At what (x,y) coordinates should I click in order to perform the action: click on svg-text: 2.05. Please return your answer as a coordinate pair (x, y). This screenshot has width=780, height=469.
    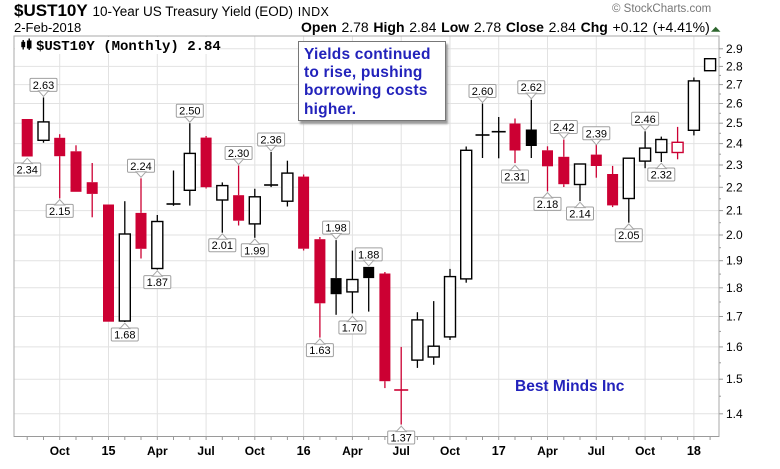
    Looking at the image, I should click on (628, 236).